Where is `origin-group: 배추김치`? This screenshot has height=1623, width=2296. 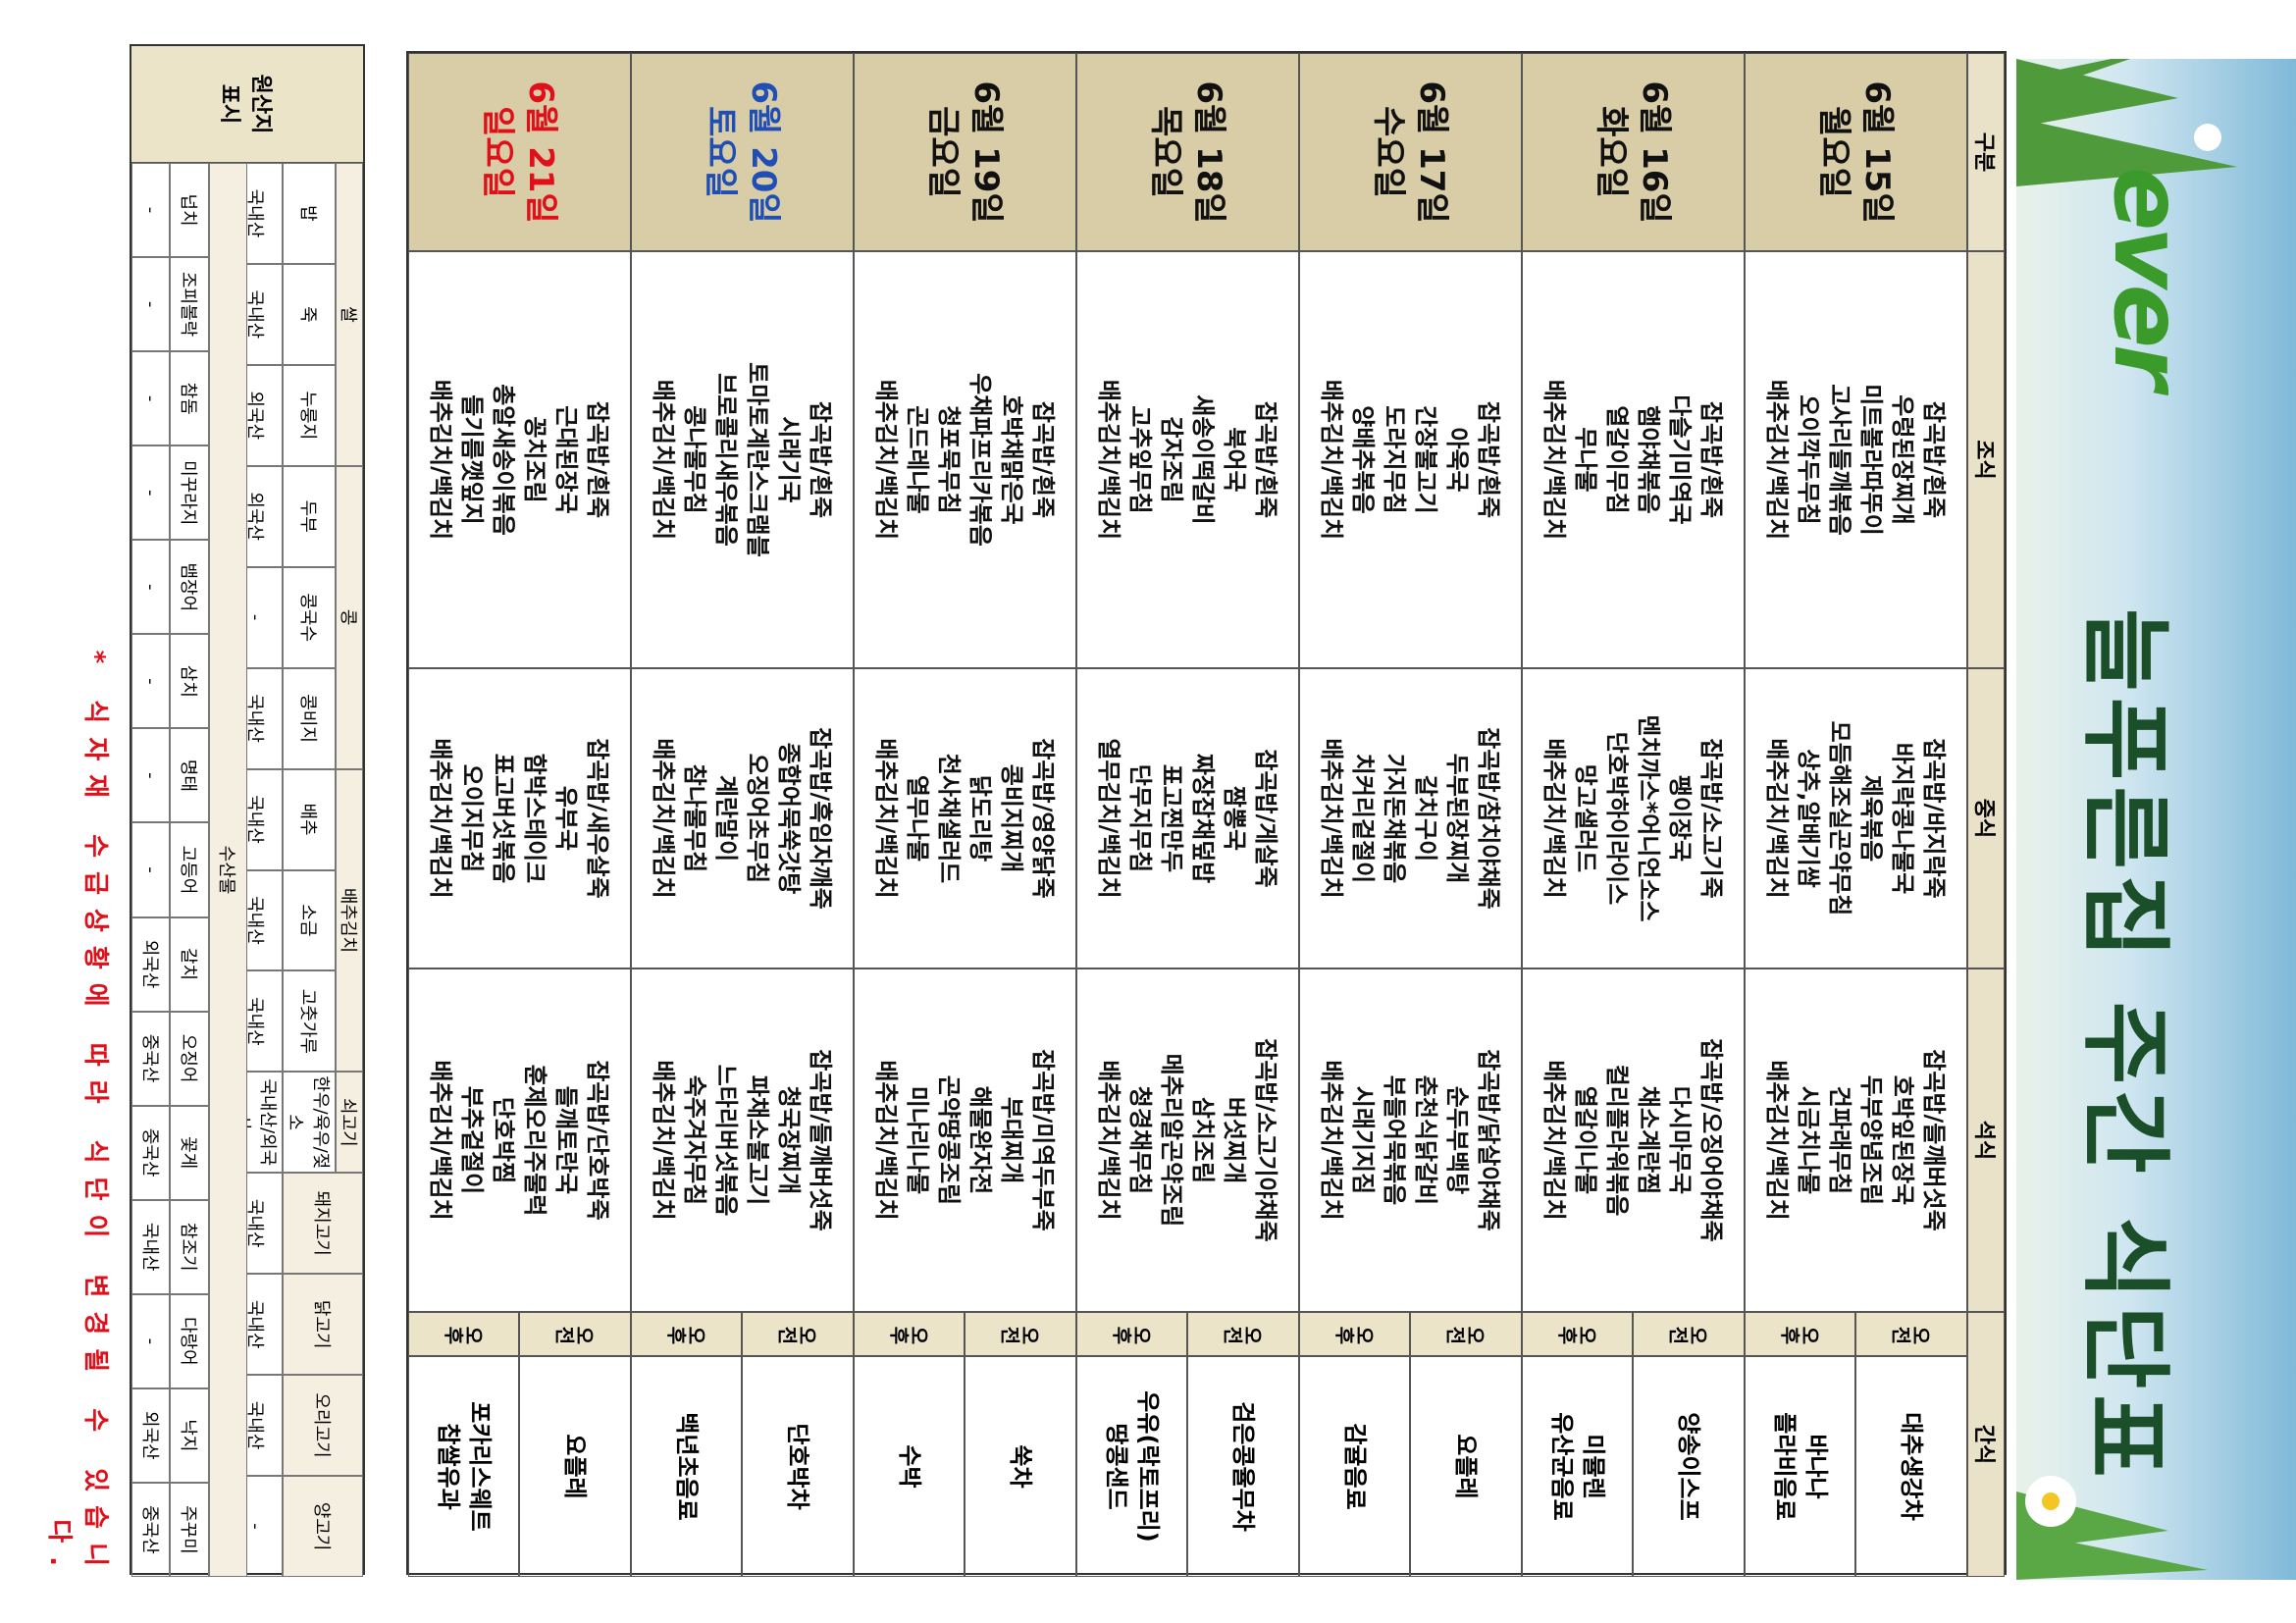
origin-group: 배추김치 is located at coordinates (349, 920).